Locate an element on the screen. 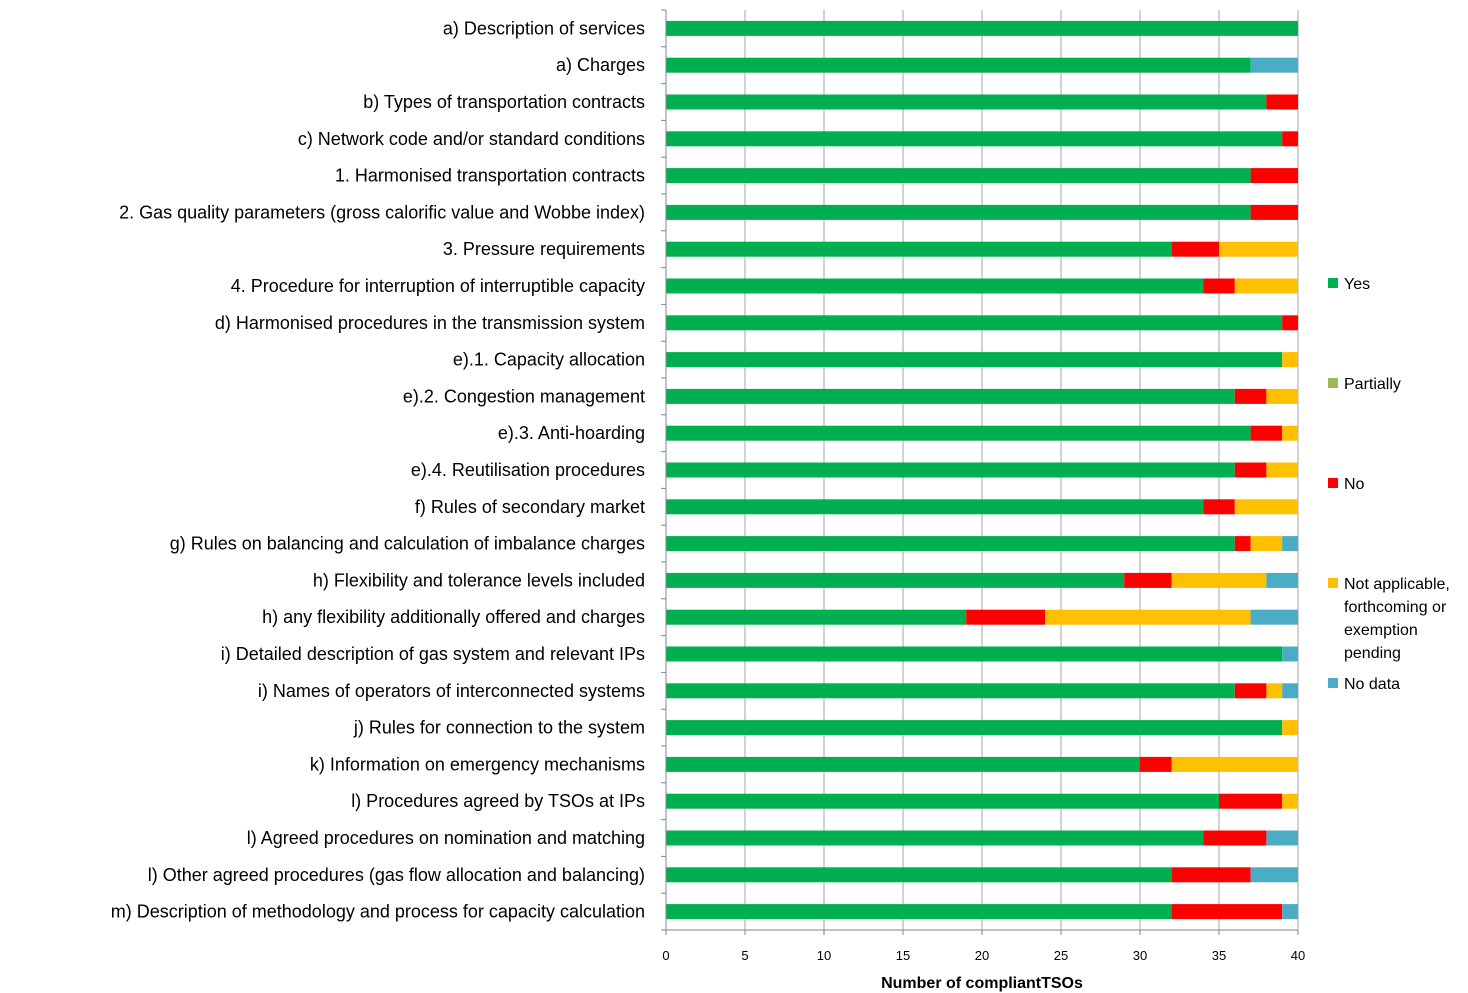  x-tick-label-2: 10 is located at coordinates (824, 955).